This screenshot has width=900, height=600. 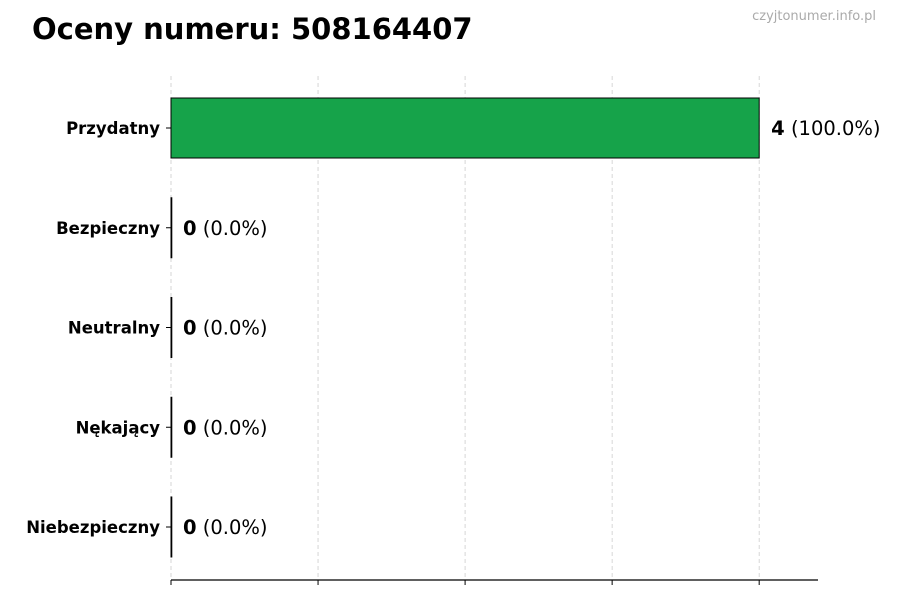 What do you see at coordinates (833, 128) in the screenshot?
I see `value-percent: (100.0%)` at bounding box center [833, 128].